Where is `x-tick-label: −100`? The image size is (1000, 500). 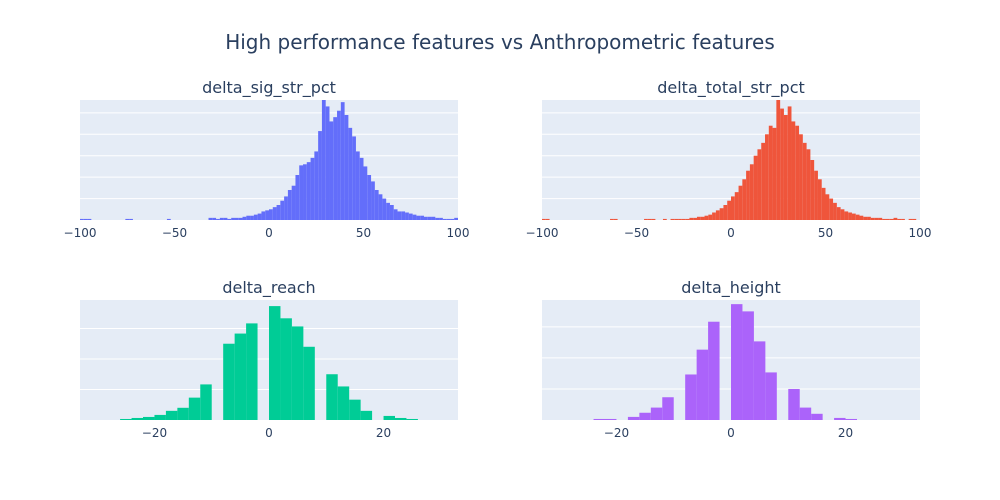
x-tick-label: −100 is located at coordinates (80, 233).